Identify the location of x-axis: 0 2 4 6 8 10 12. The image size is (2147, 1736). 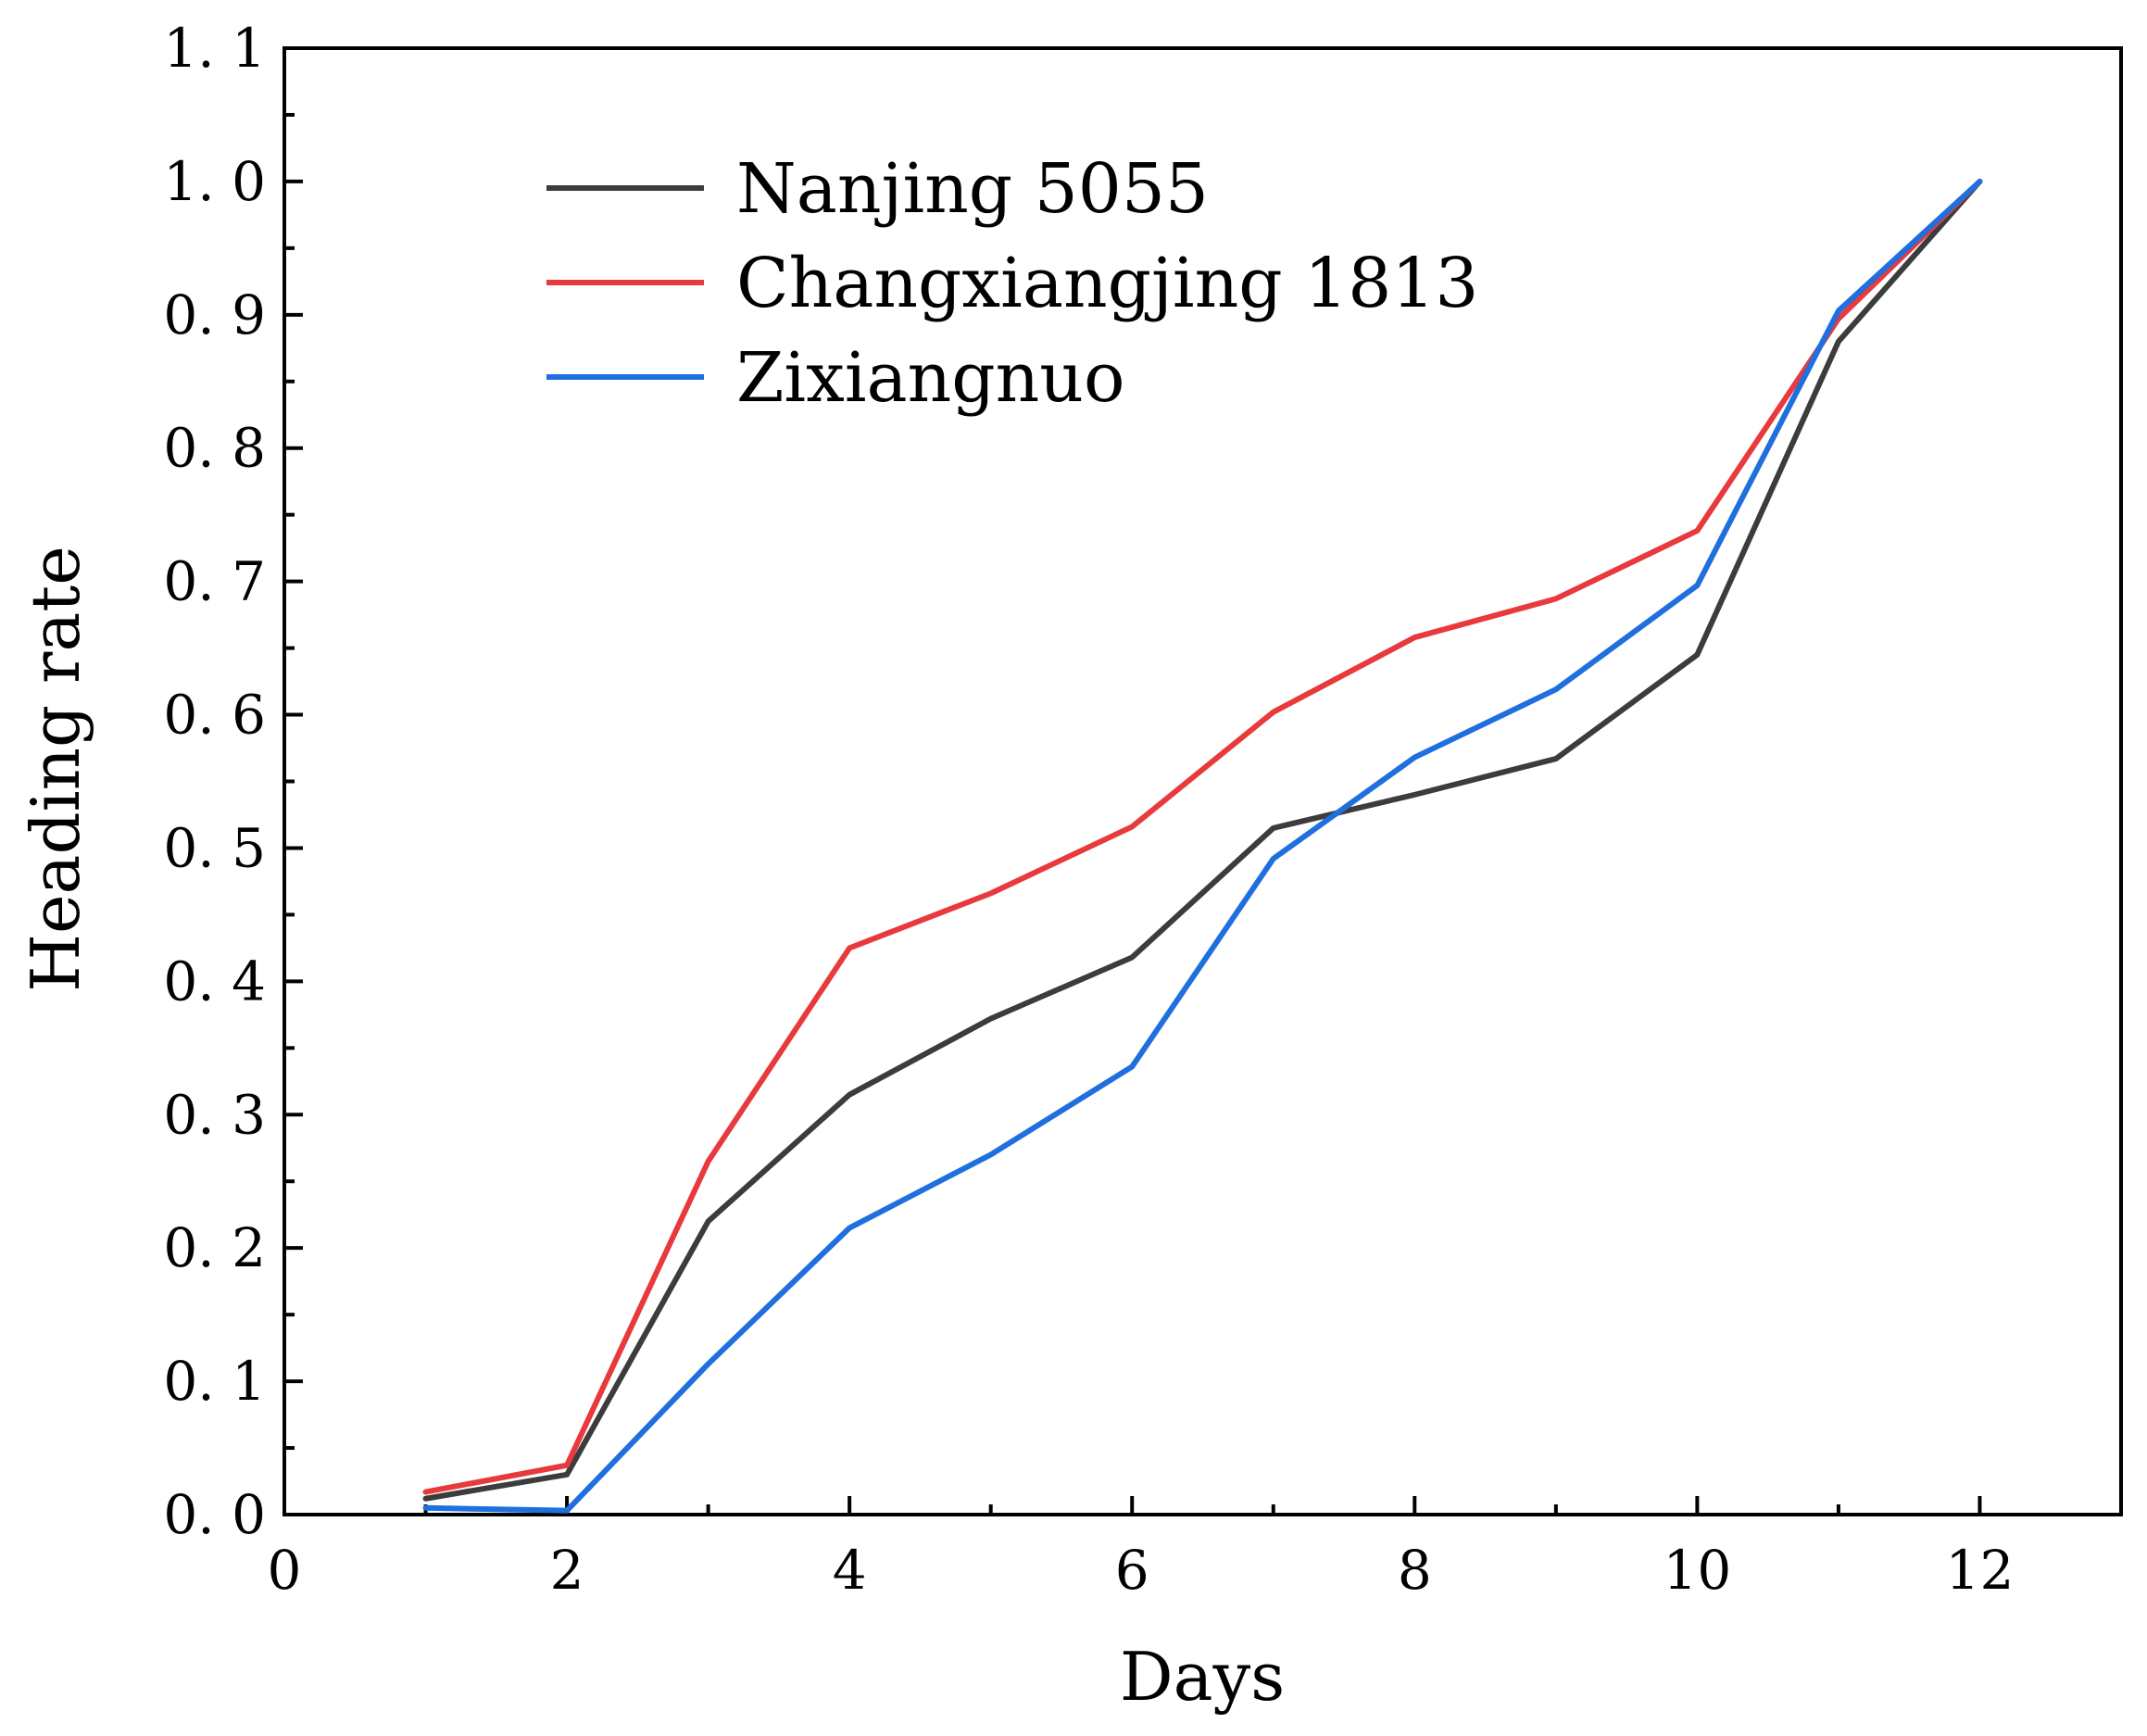
(1141, 1549).